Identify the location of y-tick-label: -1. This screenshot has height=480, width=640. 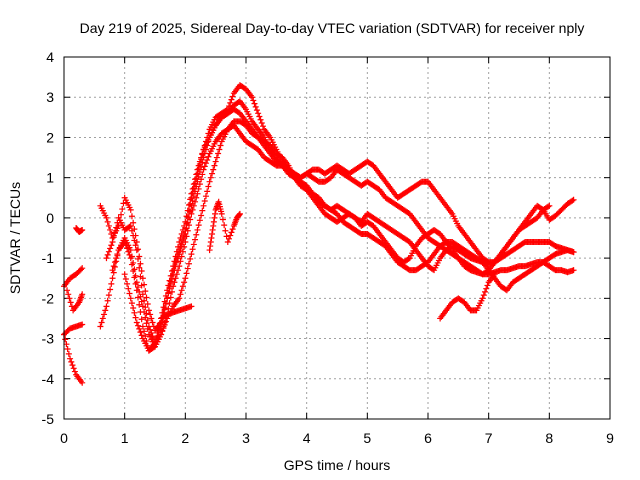
(48, 258).